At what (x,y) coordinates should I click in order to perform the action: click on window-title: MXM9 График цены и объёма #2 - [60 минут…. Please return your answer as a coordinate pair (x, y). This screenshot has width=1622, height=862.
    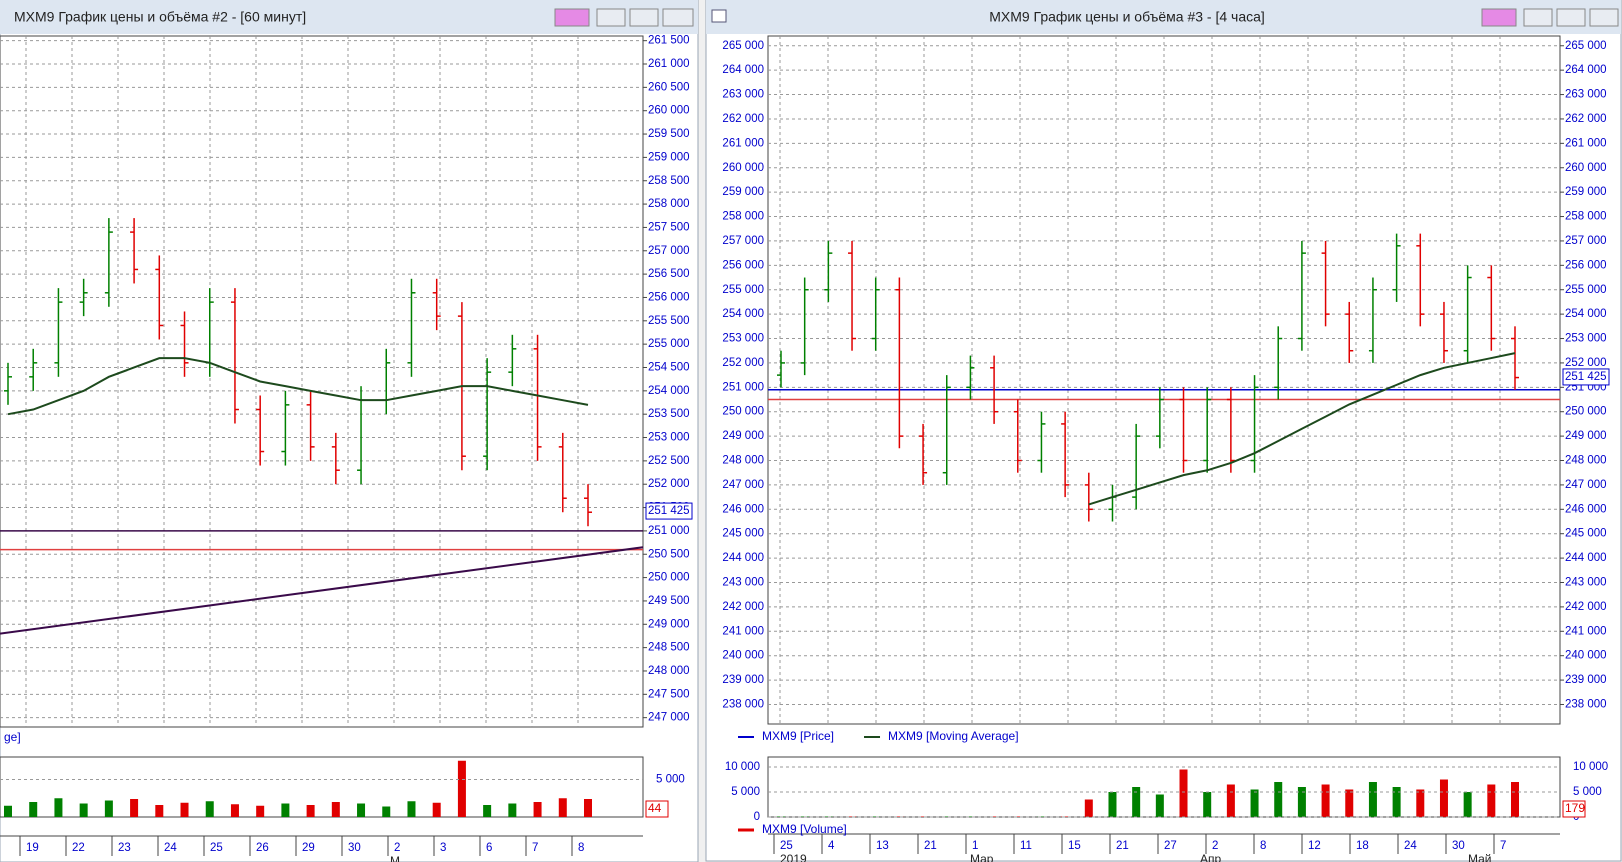
    Looking at the image, I should click on (160, 17).